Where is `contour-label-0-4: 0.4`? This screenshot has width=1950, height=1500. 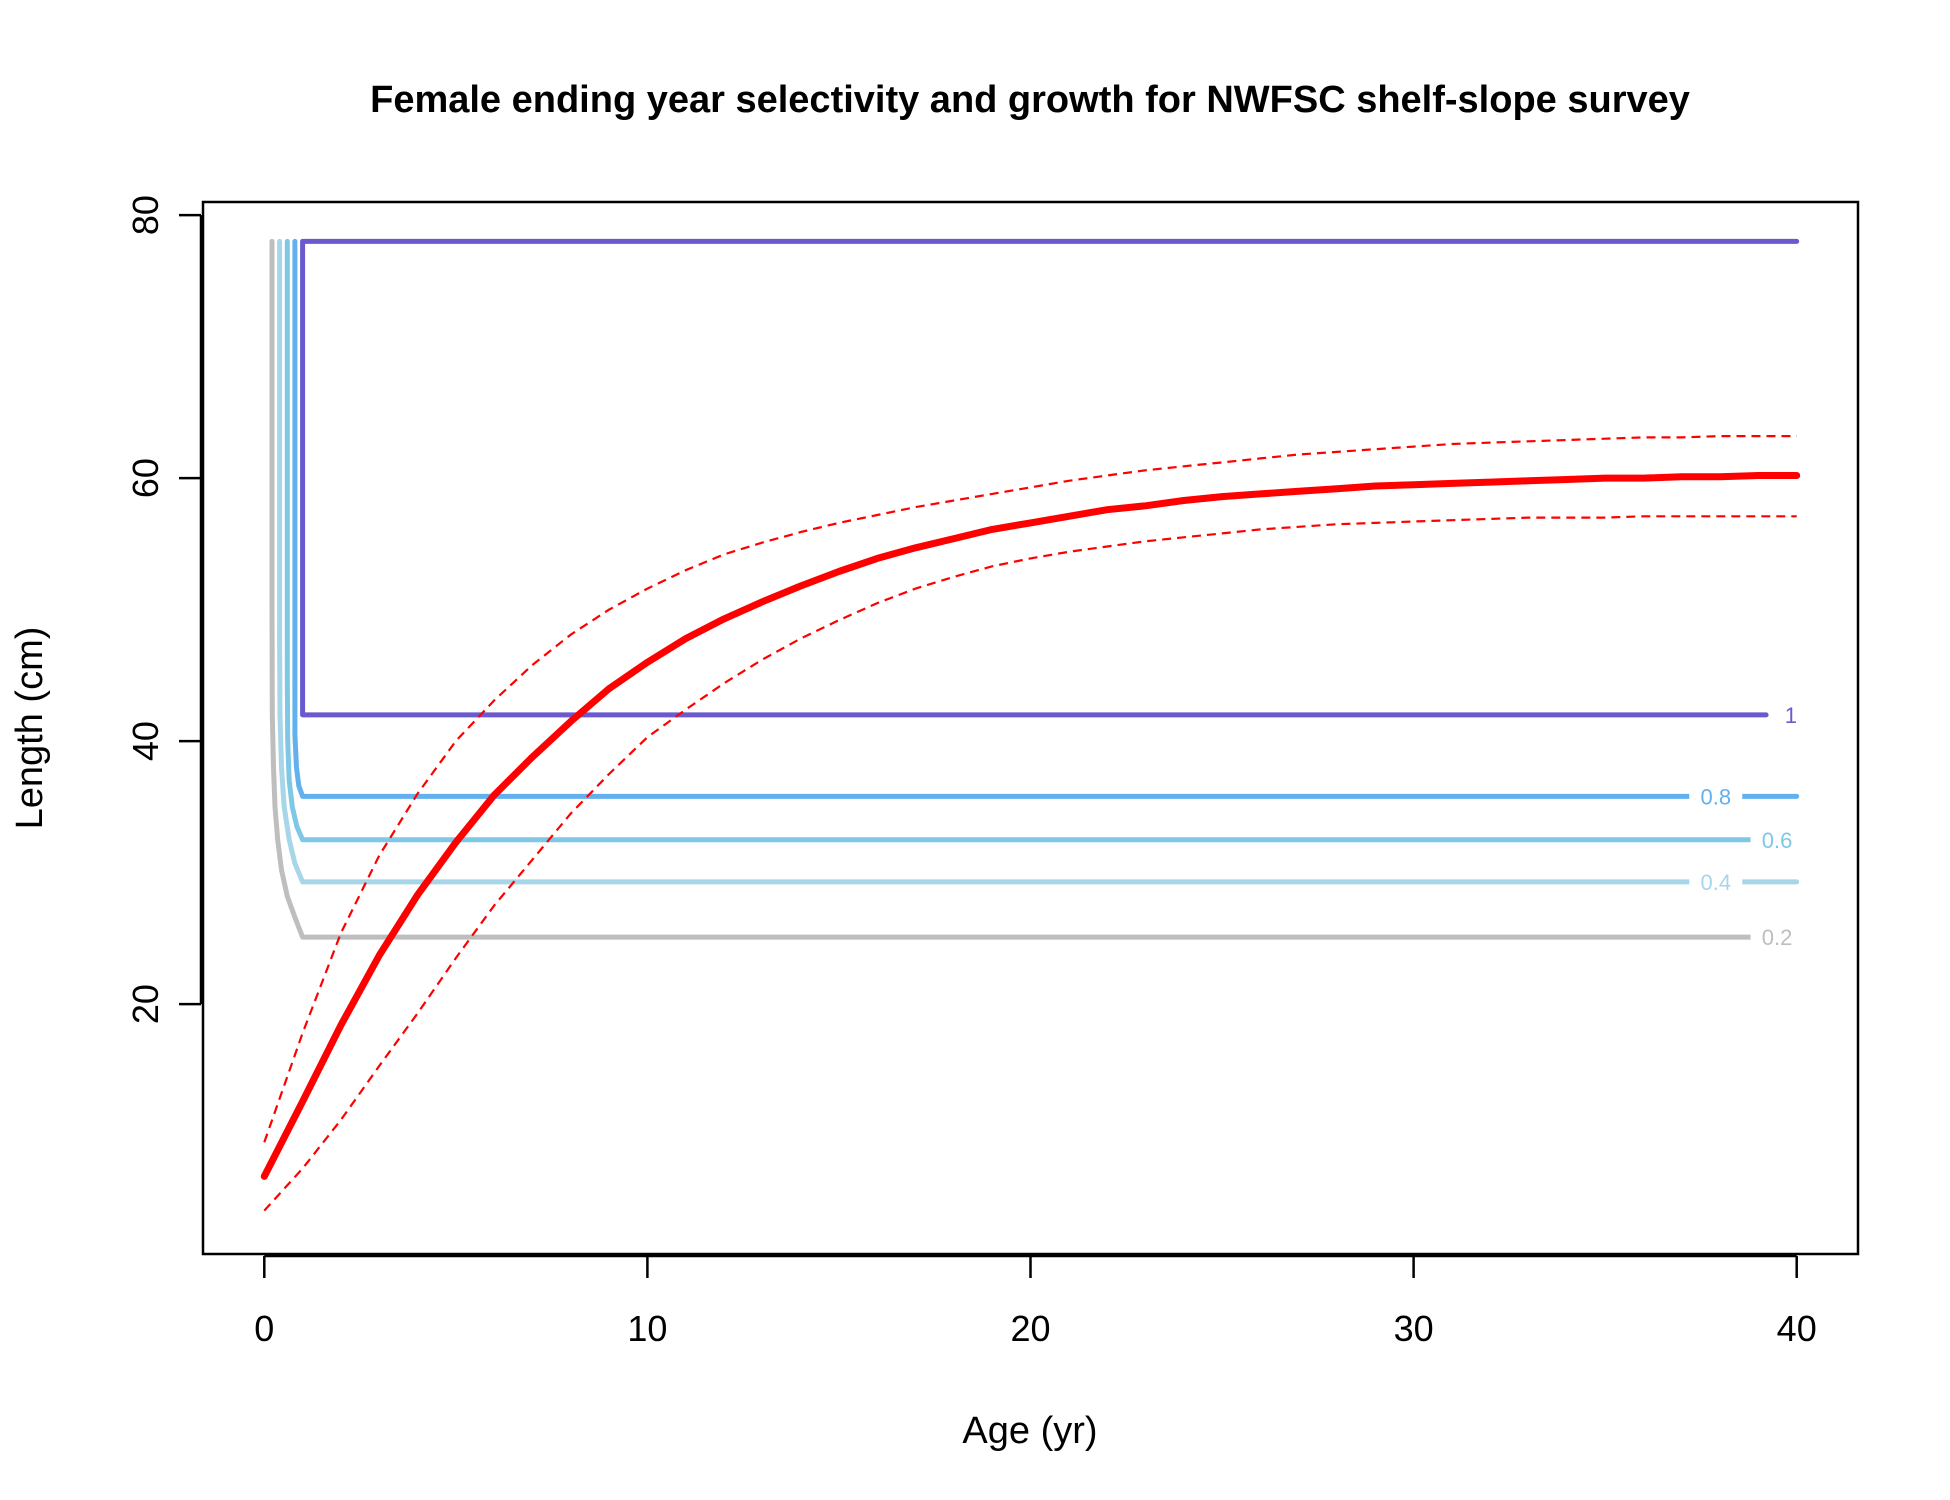 contour-label-0-4: 0.4 is located at coordinates (1715, 882).